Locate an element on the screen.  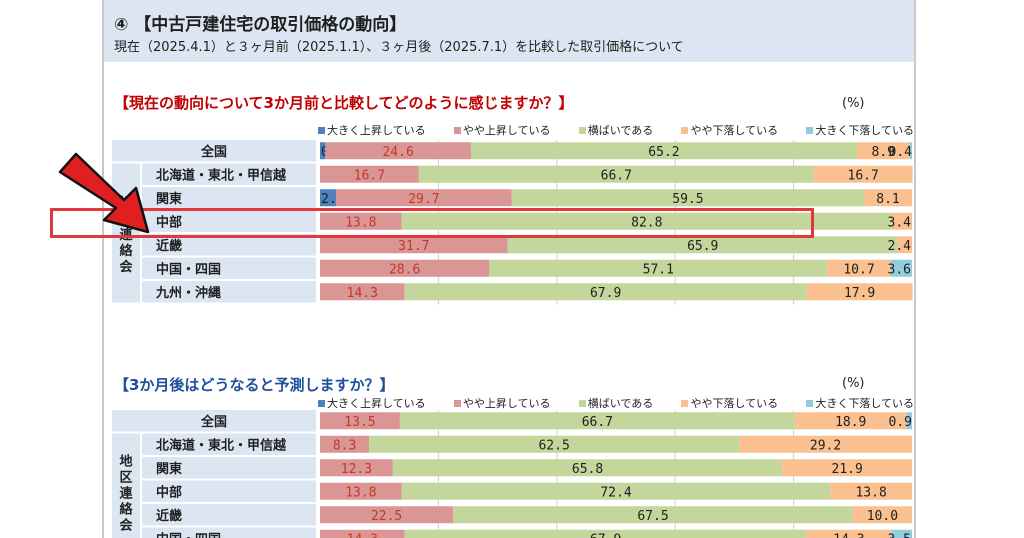
data-label: 57.1 is located at coordinates (658, 269).